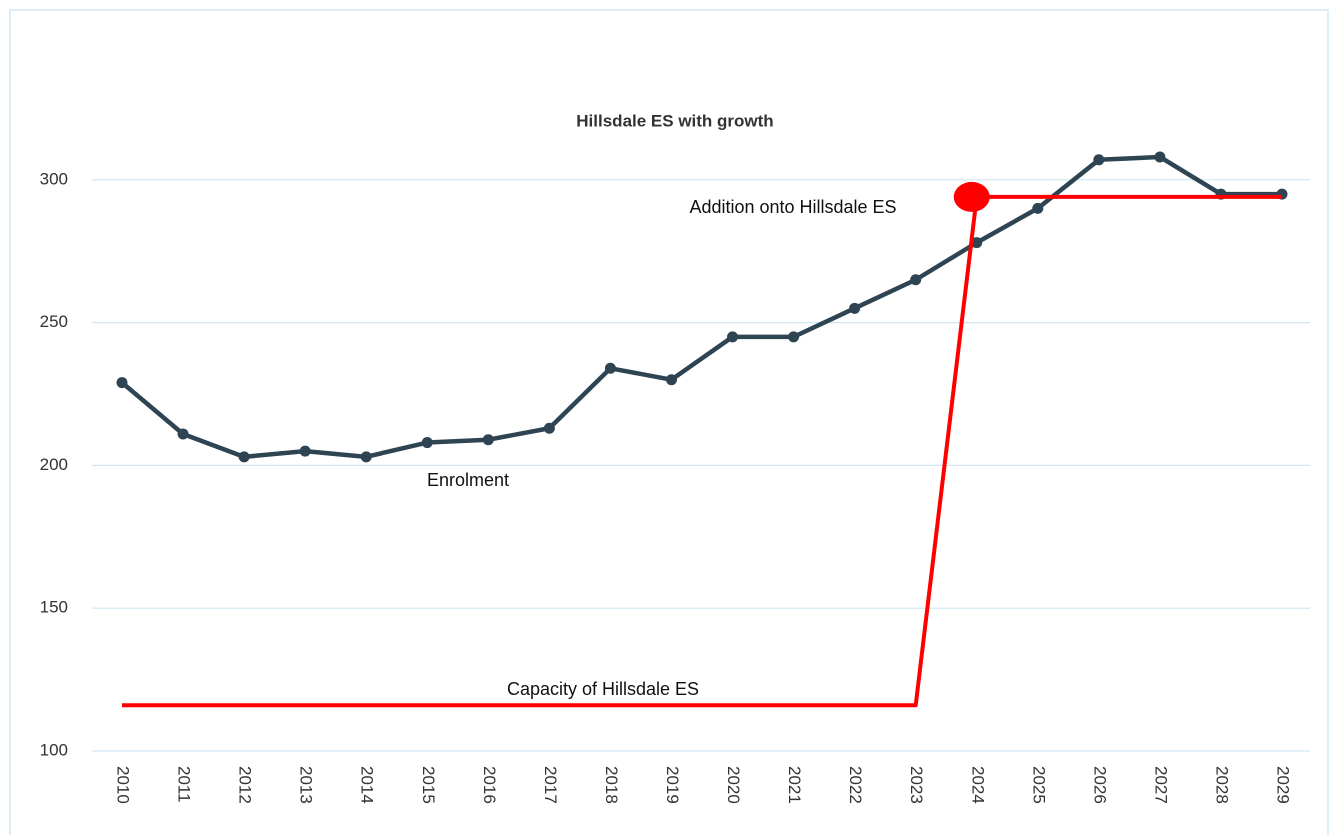 Image resolution: width=1338 pixels, height=835 pixels. I want to click on x-tick-label: 2018, so click(611, 785).